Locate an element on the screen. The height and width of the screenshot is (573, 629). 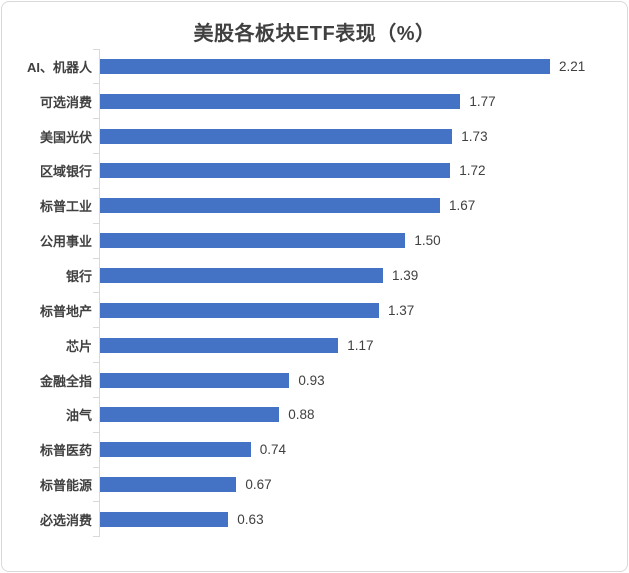
chart-row: 银行 1.39 is located at coordinates (314, 275).